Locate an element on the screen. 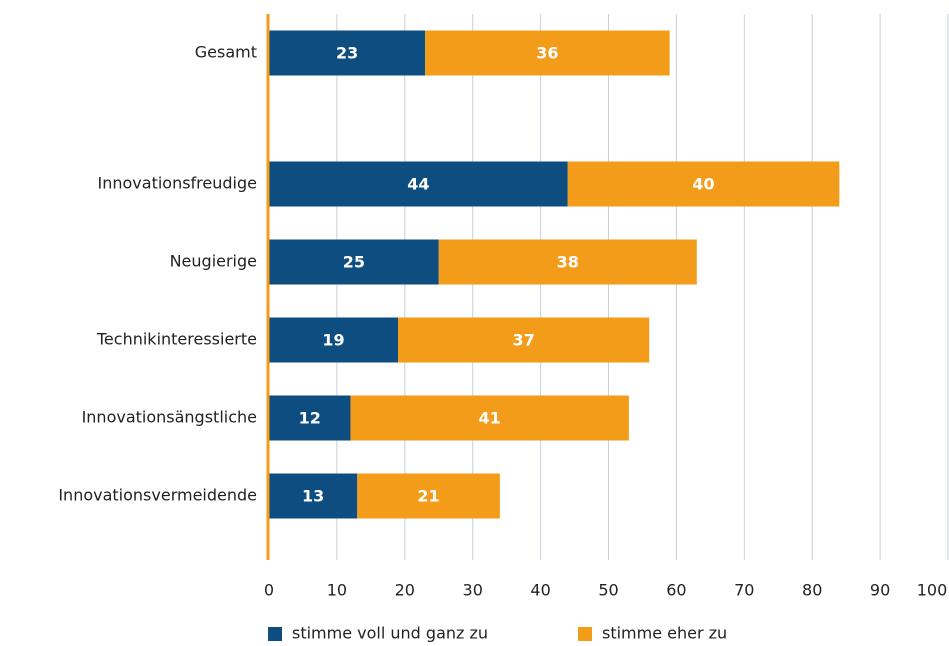  value-label: 37 is located at coordinates (523, 340).